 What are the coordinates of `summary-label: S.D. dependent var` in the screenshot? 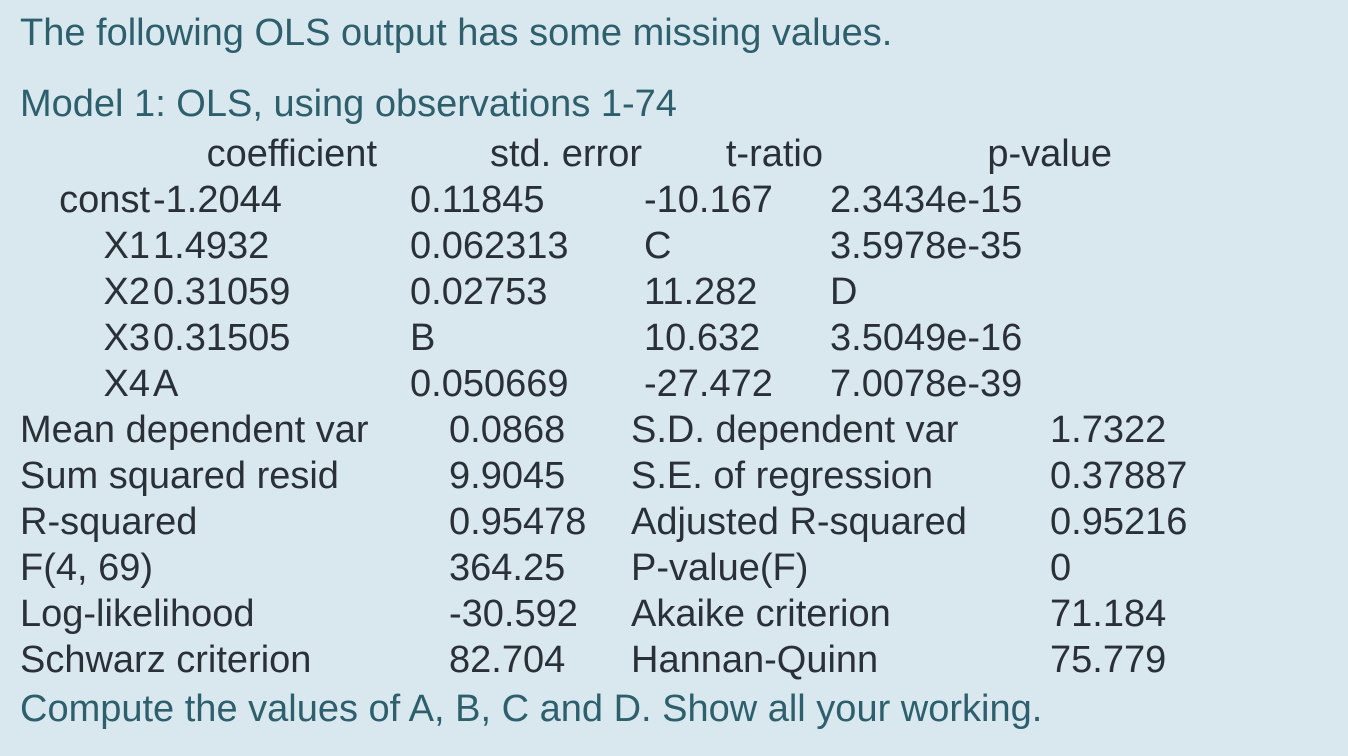 It's located at (795, 430).